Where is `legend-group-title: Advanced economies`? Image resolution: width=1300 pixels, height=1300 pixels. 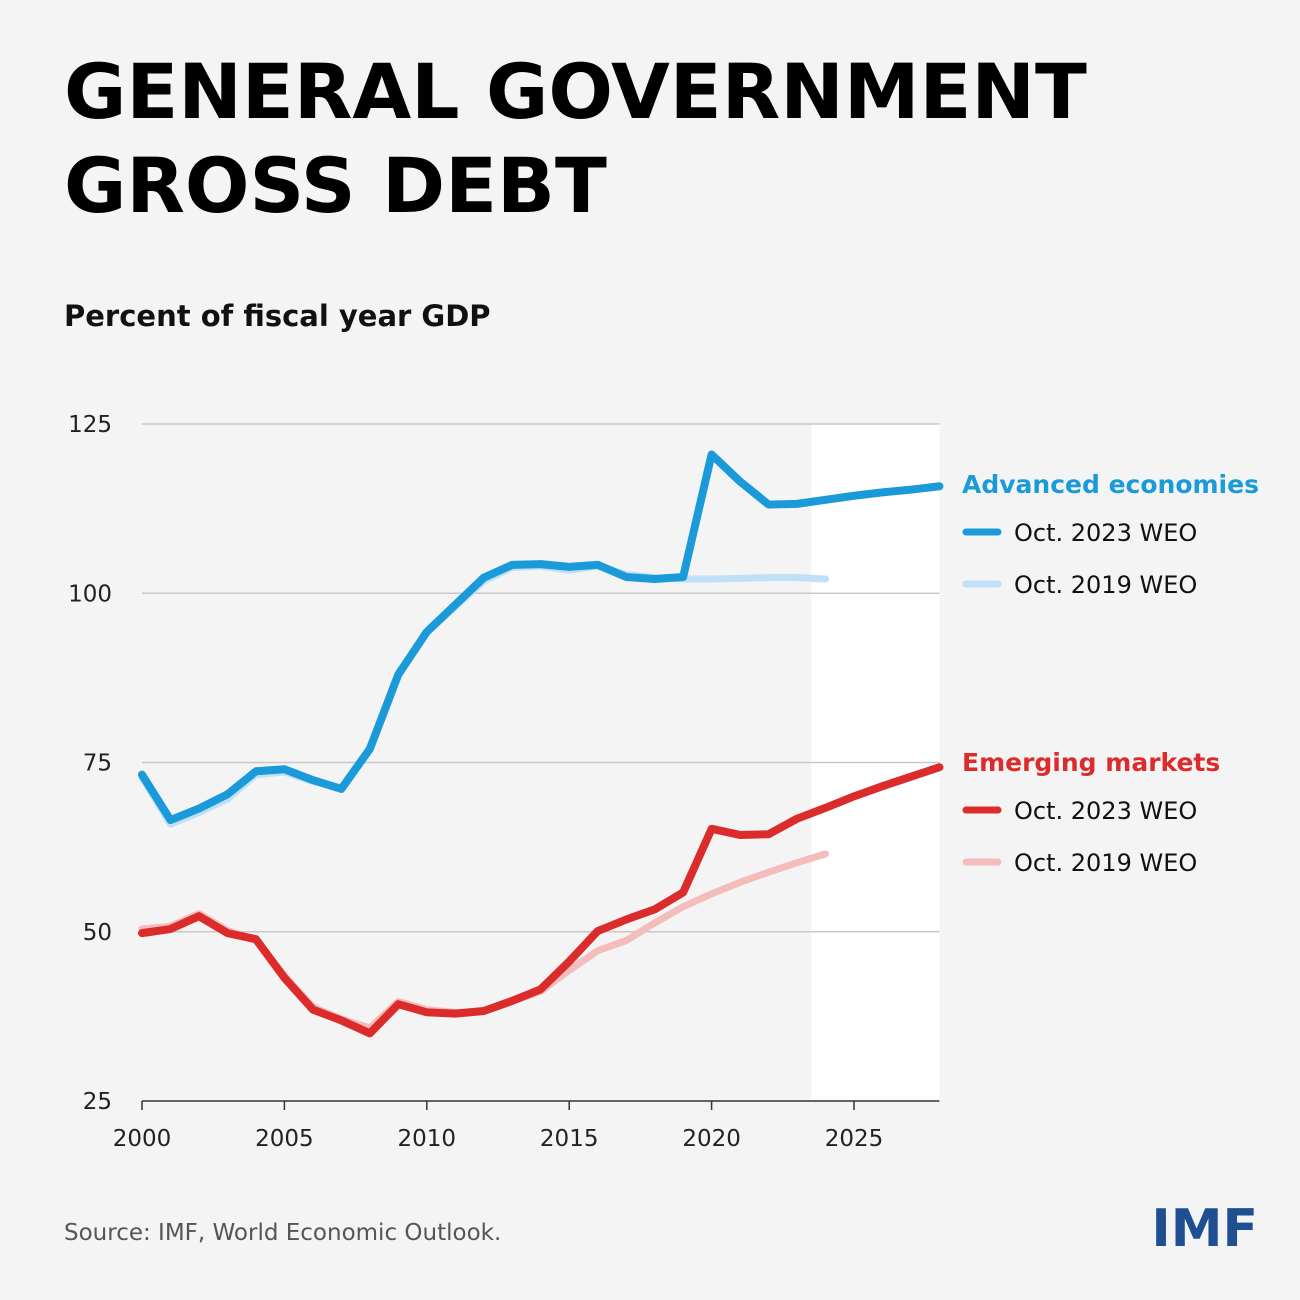 legend-group-title: Advanced economies is located at coordinates (1110, 484).